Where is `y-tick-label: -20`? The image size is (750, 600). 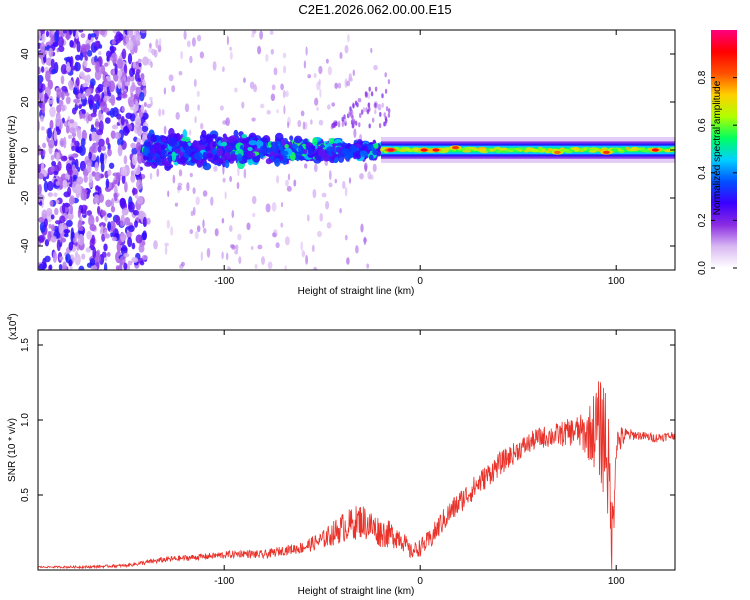
y-tick-label: -20 is located at coordinates (25, 197).